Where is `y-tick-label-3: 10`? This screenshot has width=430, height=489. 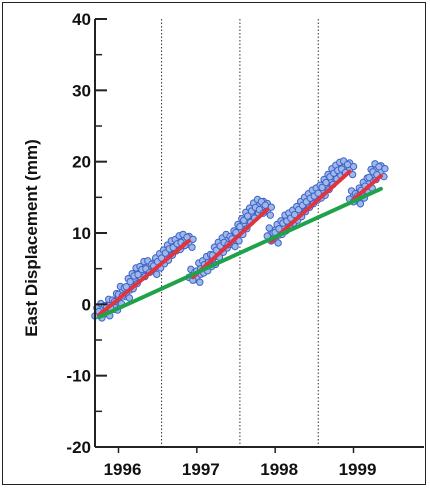
y-tick-label-3: 10 is located at coordinates (81, 233).